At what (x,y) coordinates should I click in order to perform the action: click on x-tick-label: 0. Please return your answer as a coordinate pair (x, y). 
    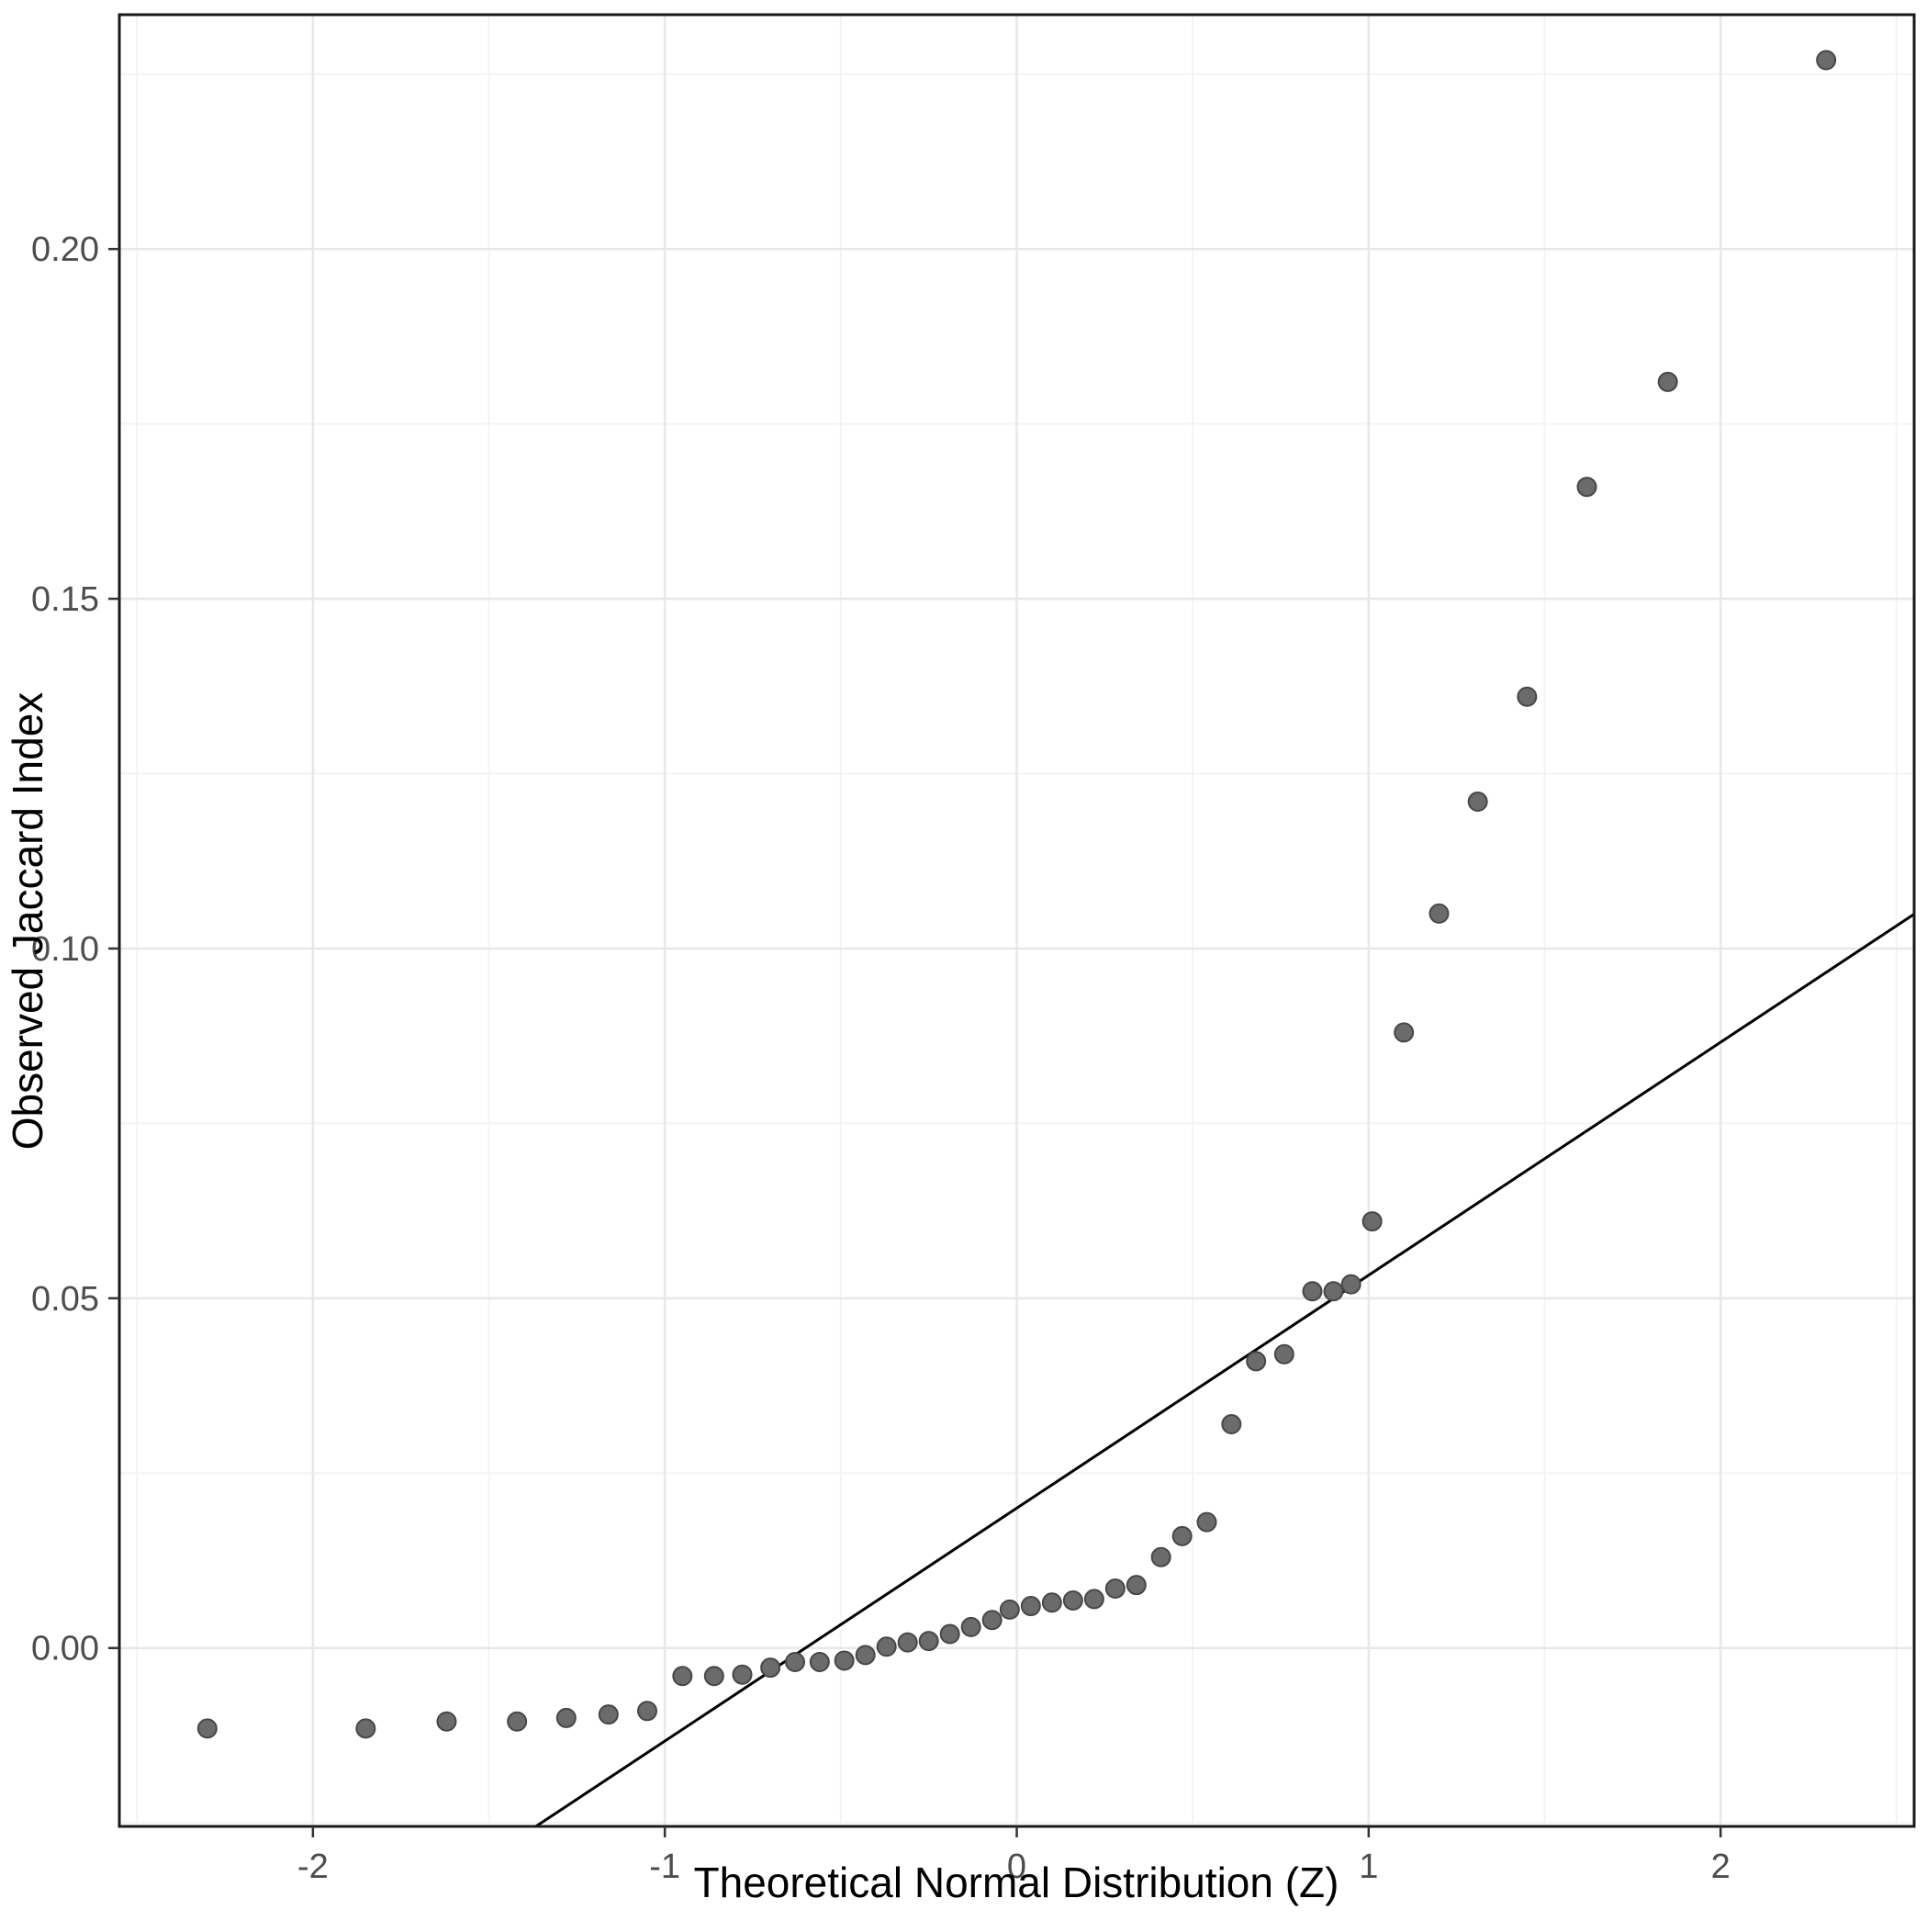
    Looking at the image, I should click on (1017, 1867).